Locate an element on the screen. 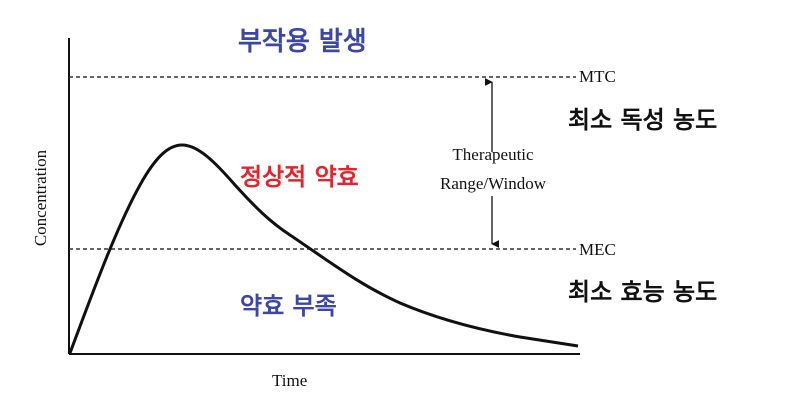 The image size is (800, 405). zone-therapeutic-label: 정상적 약효 is located at coordinates (299, 177).